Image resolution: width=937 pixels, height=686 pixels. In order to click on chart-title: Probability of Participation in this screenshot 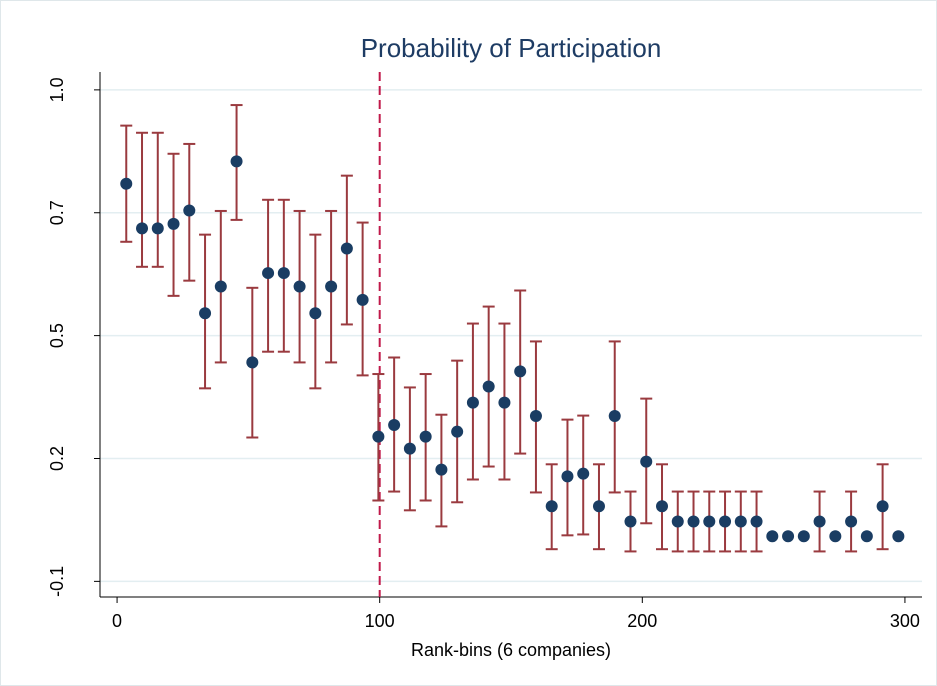, I will do `click(511, 48)`.